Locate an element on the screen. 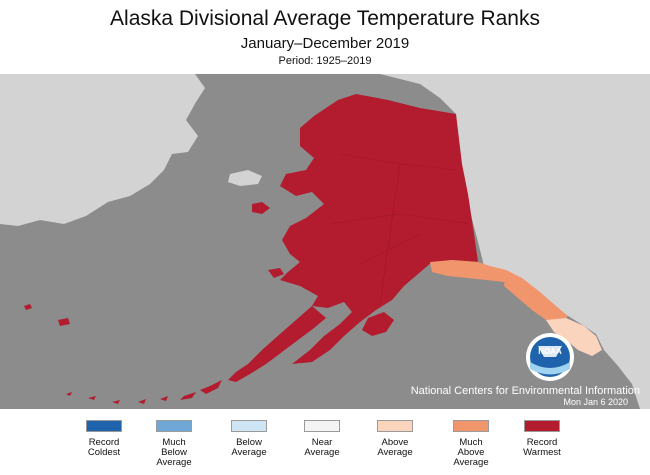  legend-label: Much Above Average is located at coordinates (471, 452).